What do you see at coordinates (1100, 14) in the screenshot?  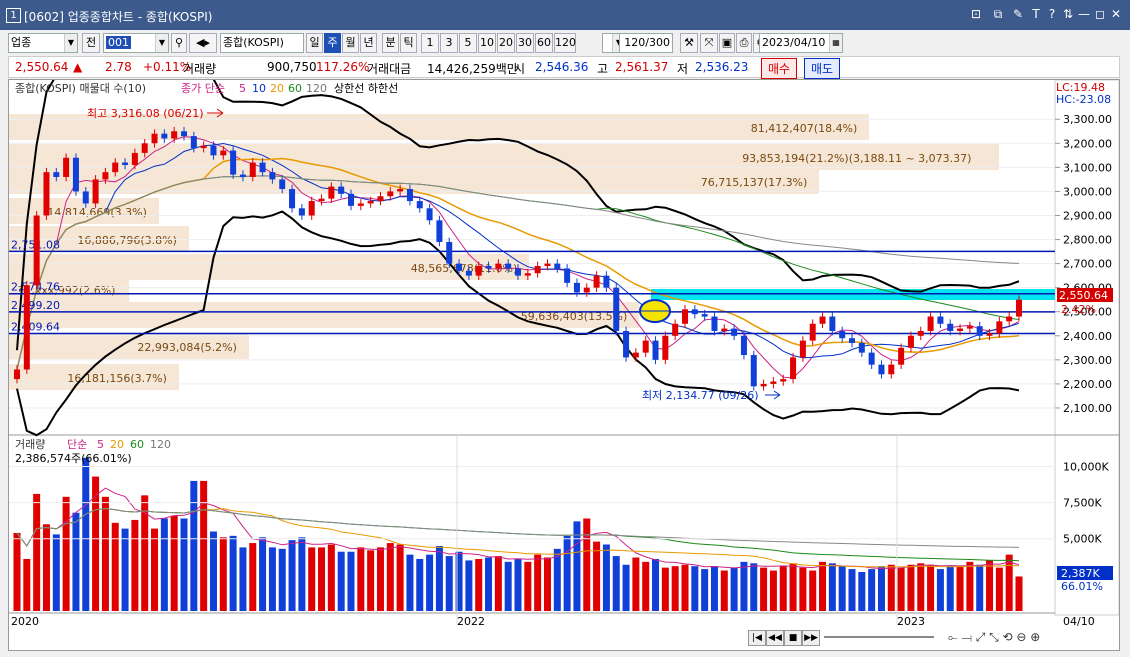 I see `maximize-icon: ◻` at bounding box center [1100, 14].